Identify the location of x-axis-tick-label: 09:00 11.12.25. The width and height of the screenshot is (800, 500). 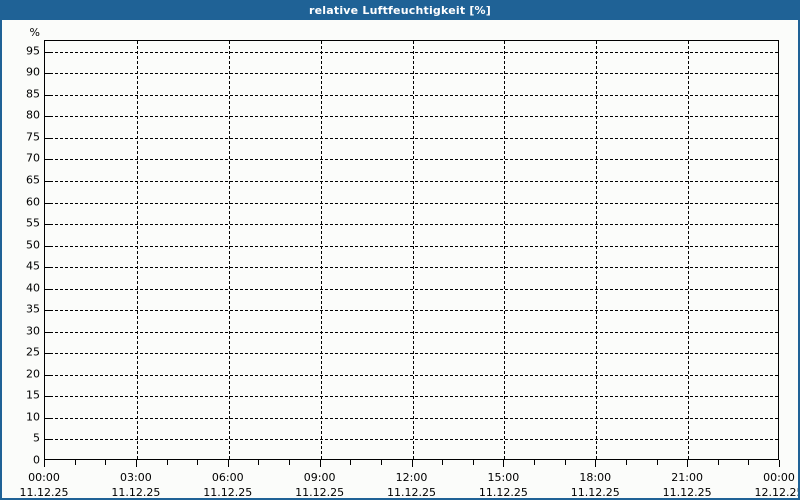
(320, 484).